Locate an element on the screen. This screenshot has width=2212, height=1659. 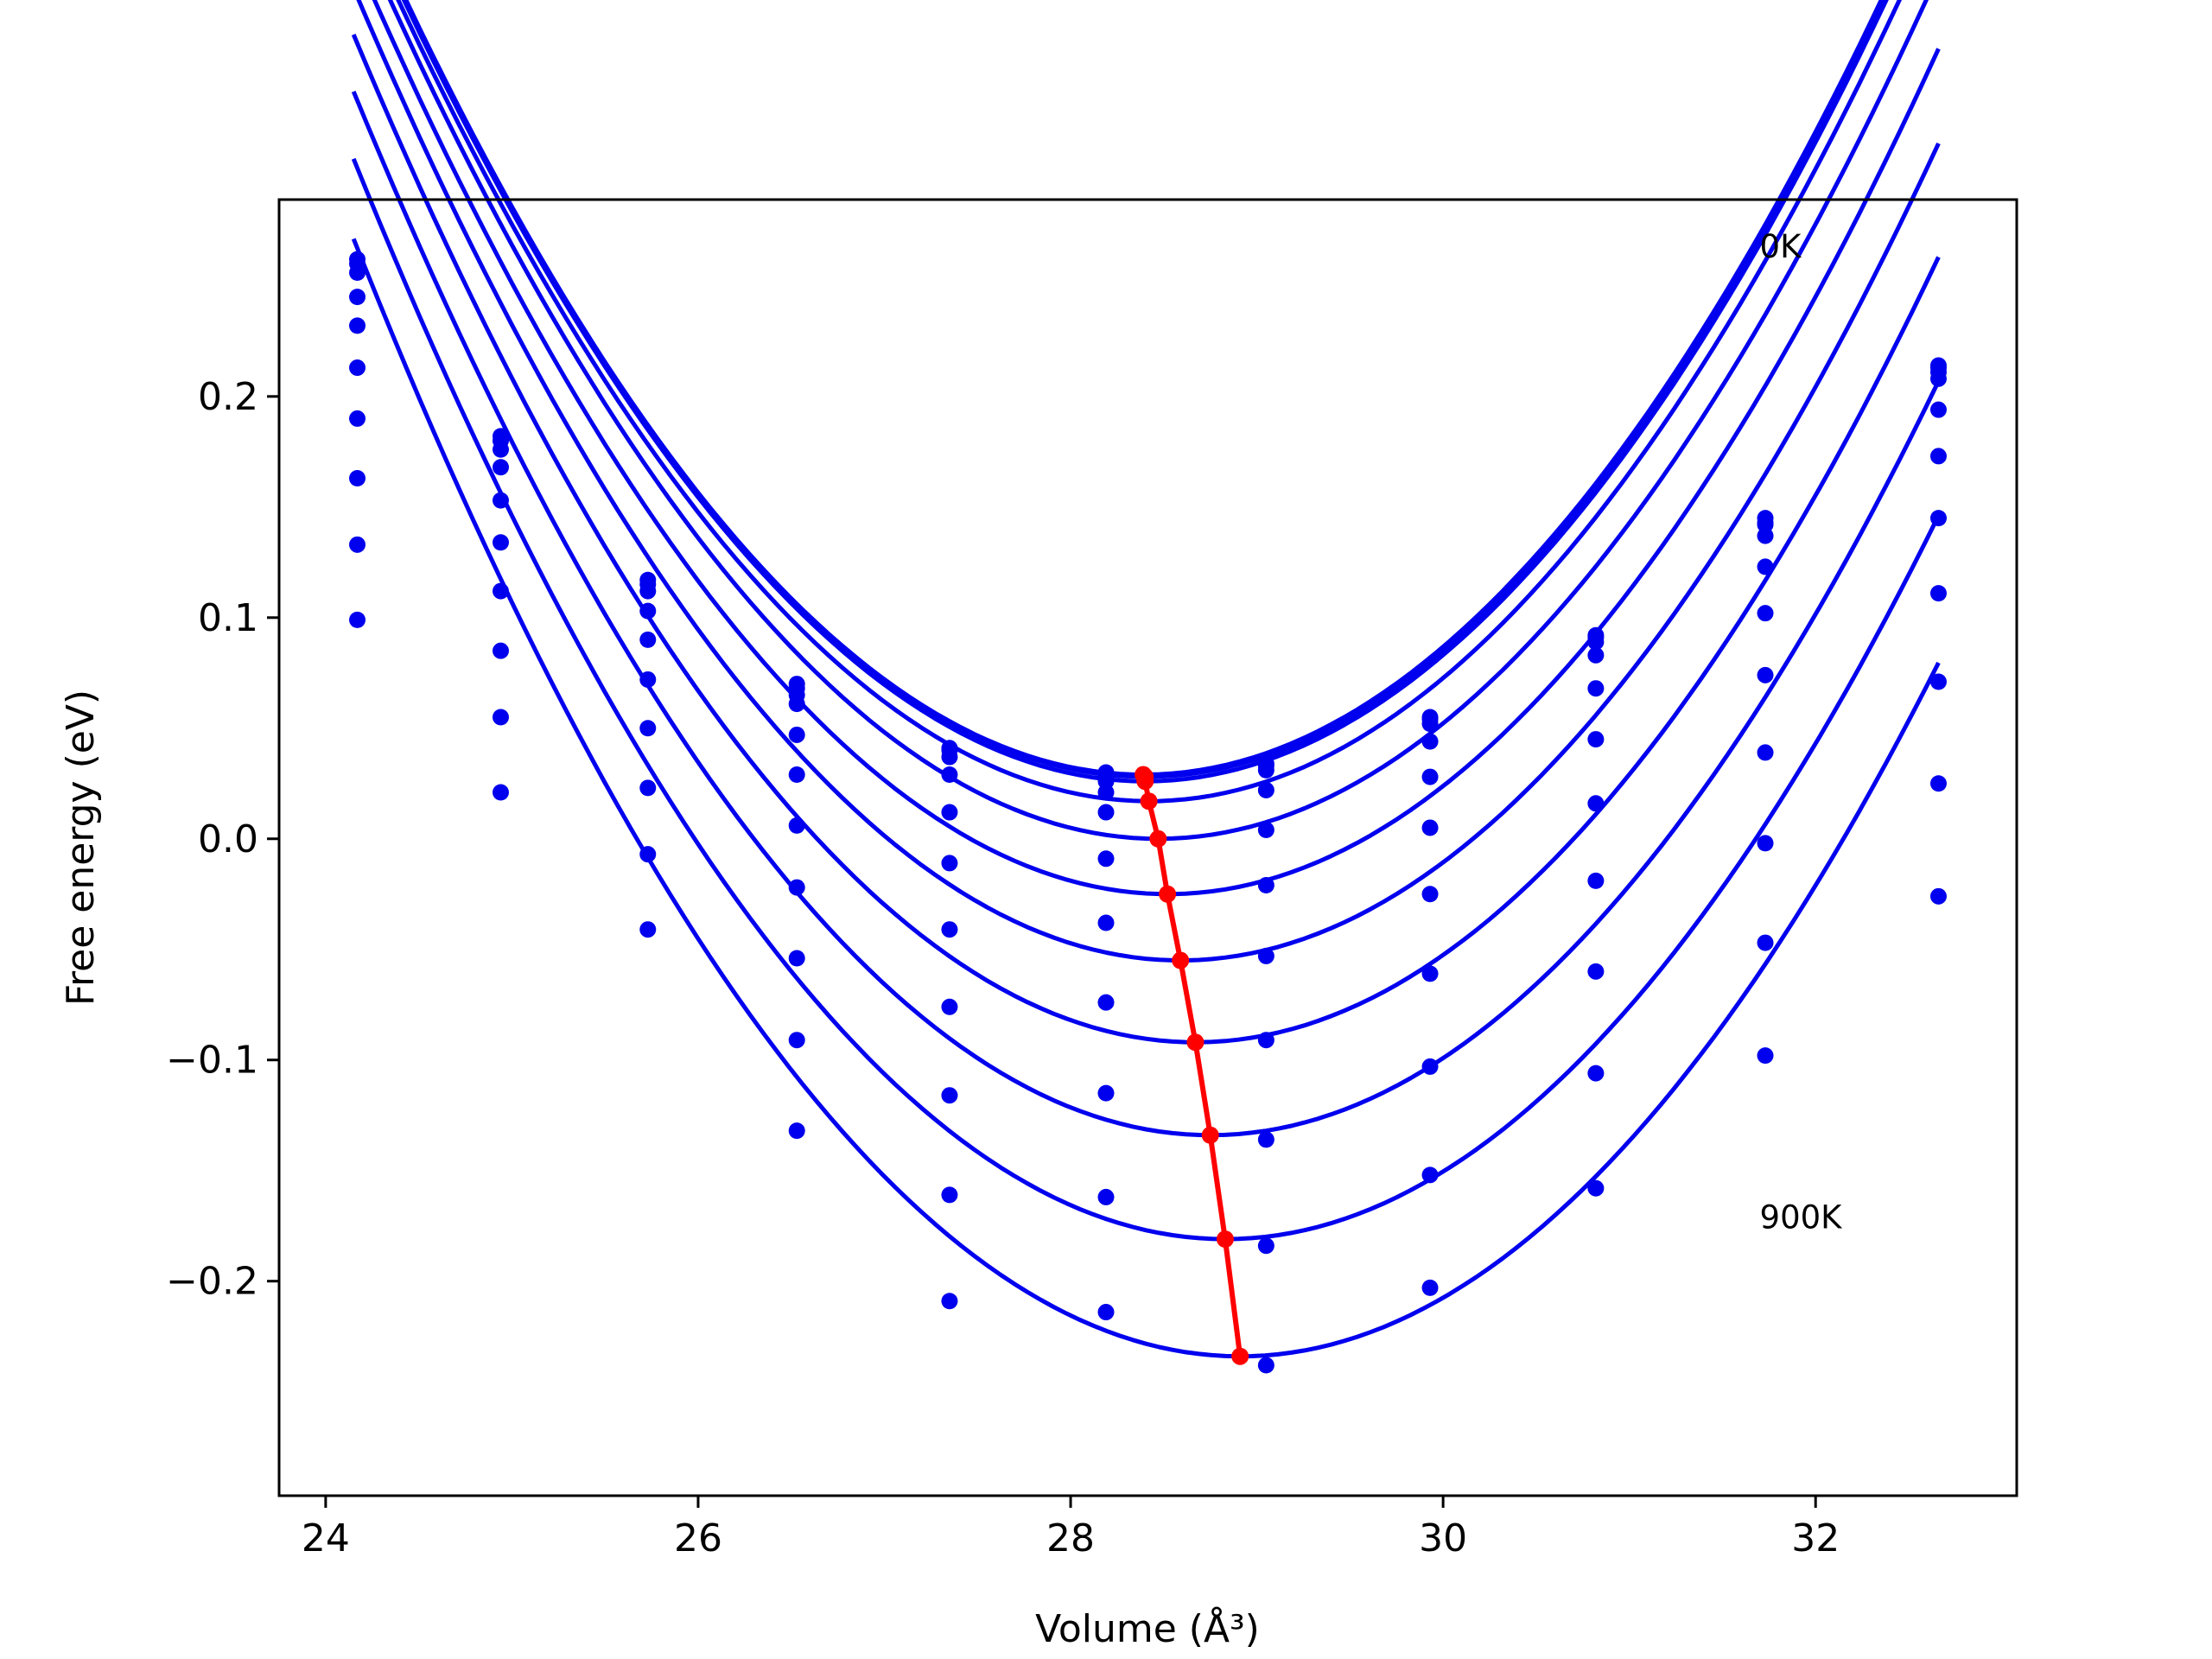
x-tick-label-26: 26 is located at coordinates (698, 1538).